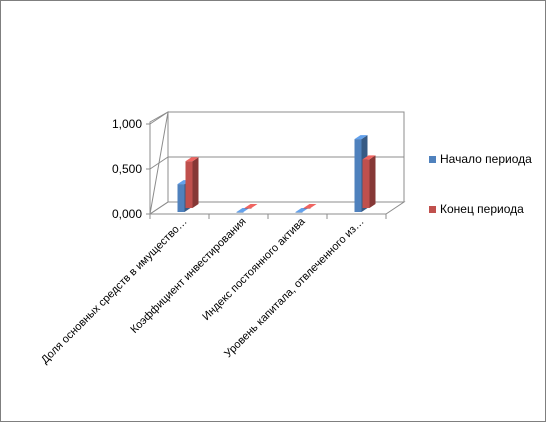 Image resolution: width=546 pixels, height=422 pixels. Describe the element at coordinates (188, 276) in the screenshot. I see `x-tick-label: Коэффициент инвестирования` at that location.